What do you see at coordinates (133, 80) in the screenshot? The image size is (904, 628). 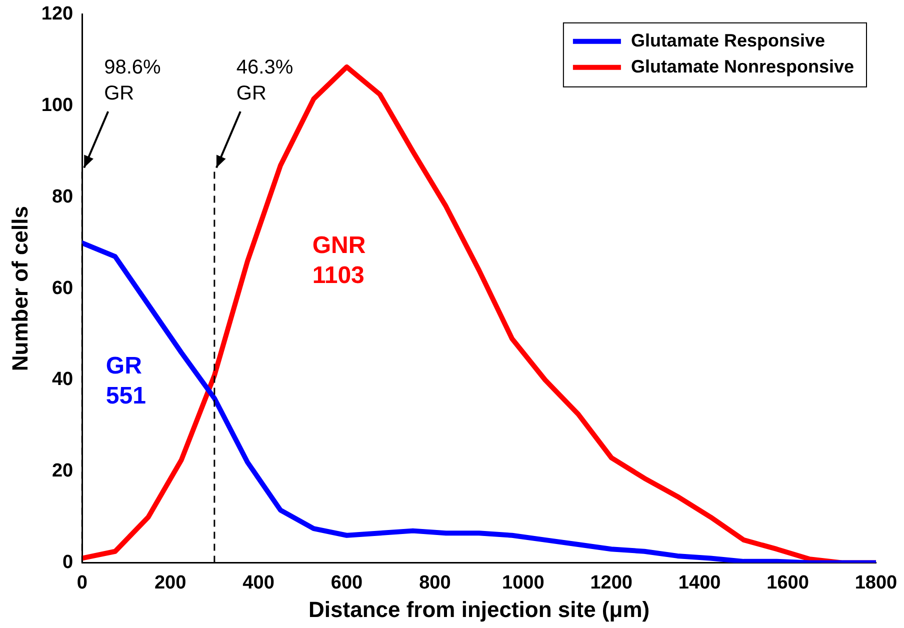 I see `ref-line-label: 98.6% GR` at bounding box center [133, 80].